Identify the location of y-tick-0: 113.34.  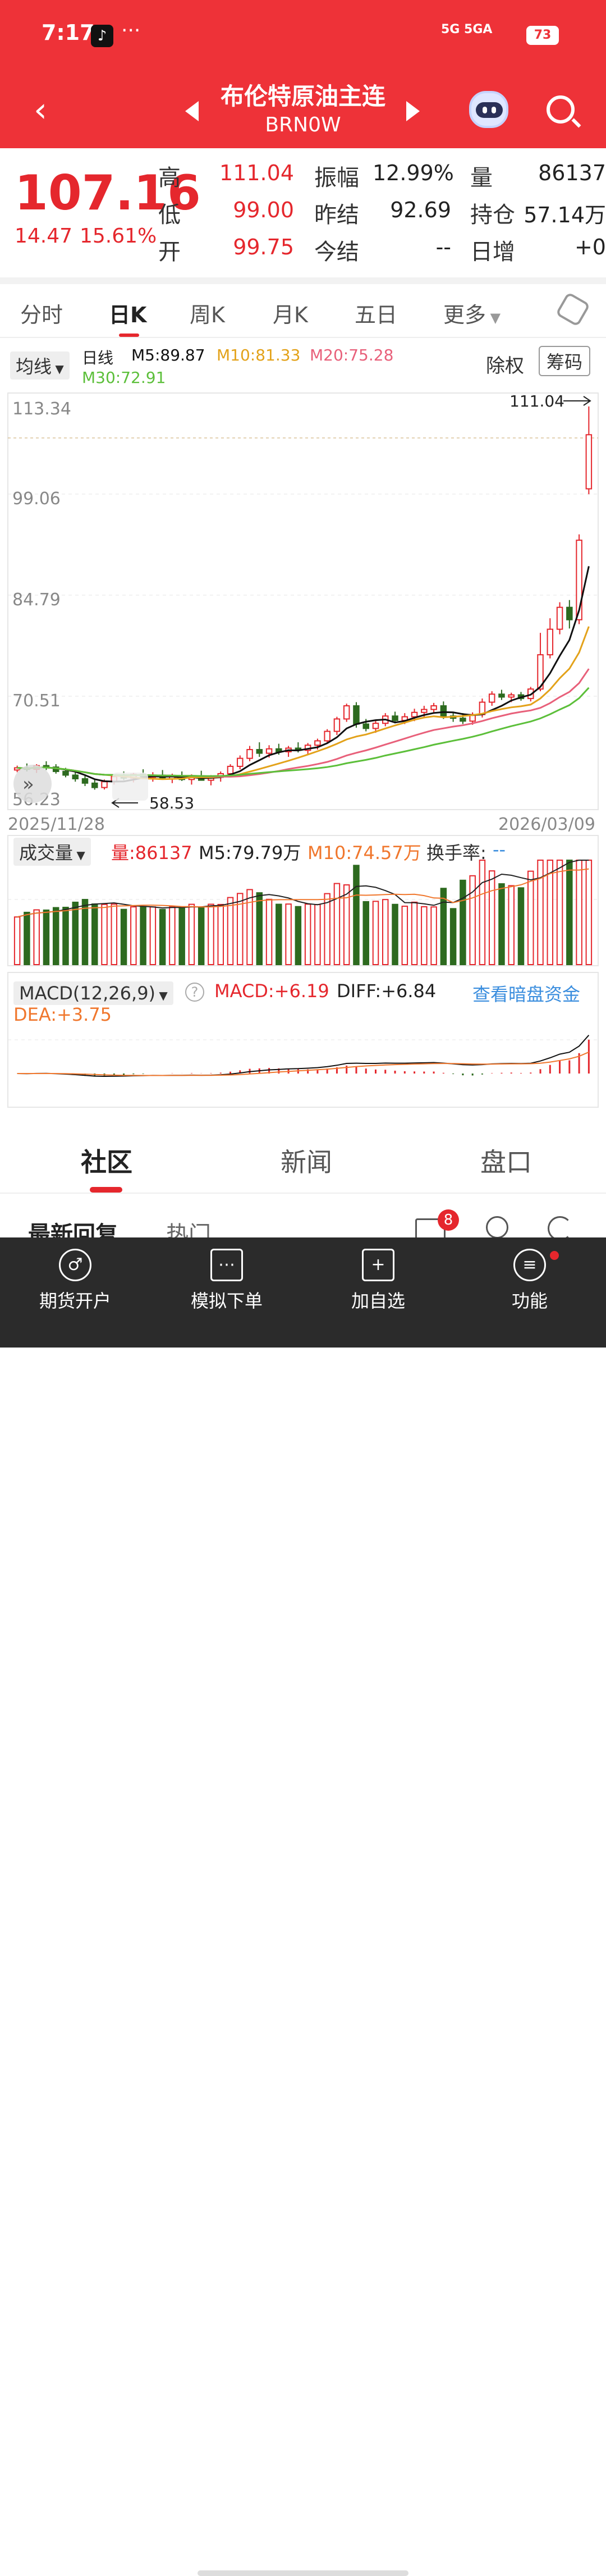
(41, 409).